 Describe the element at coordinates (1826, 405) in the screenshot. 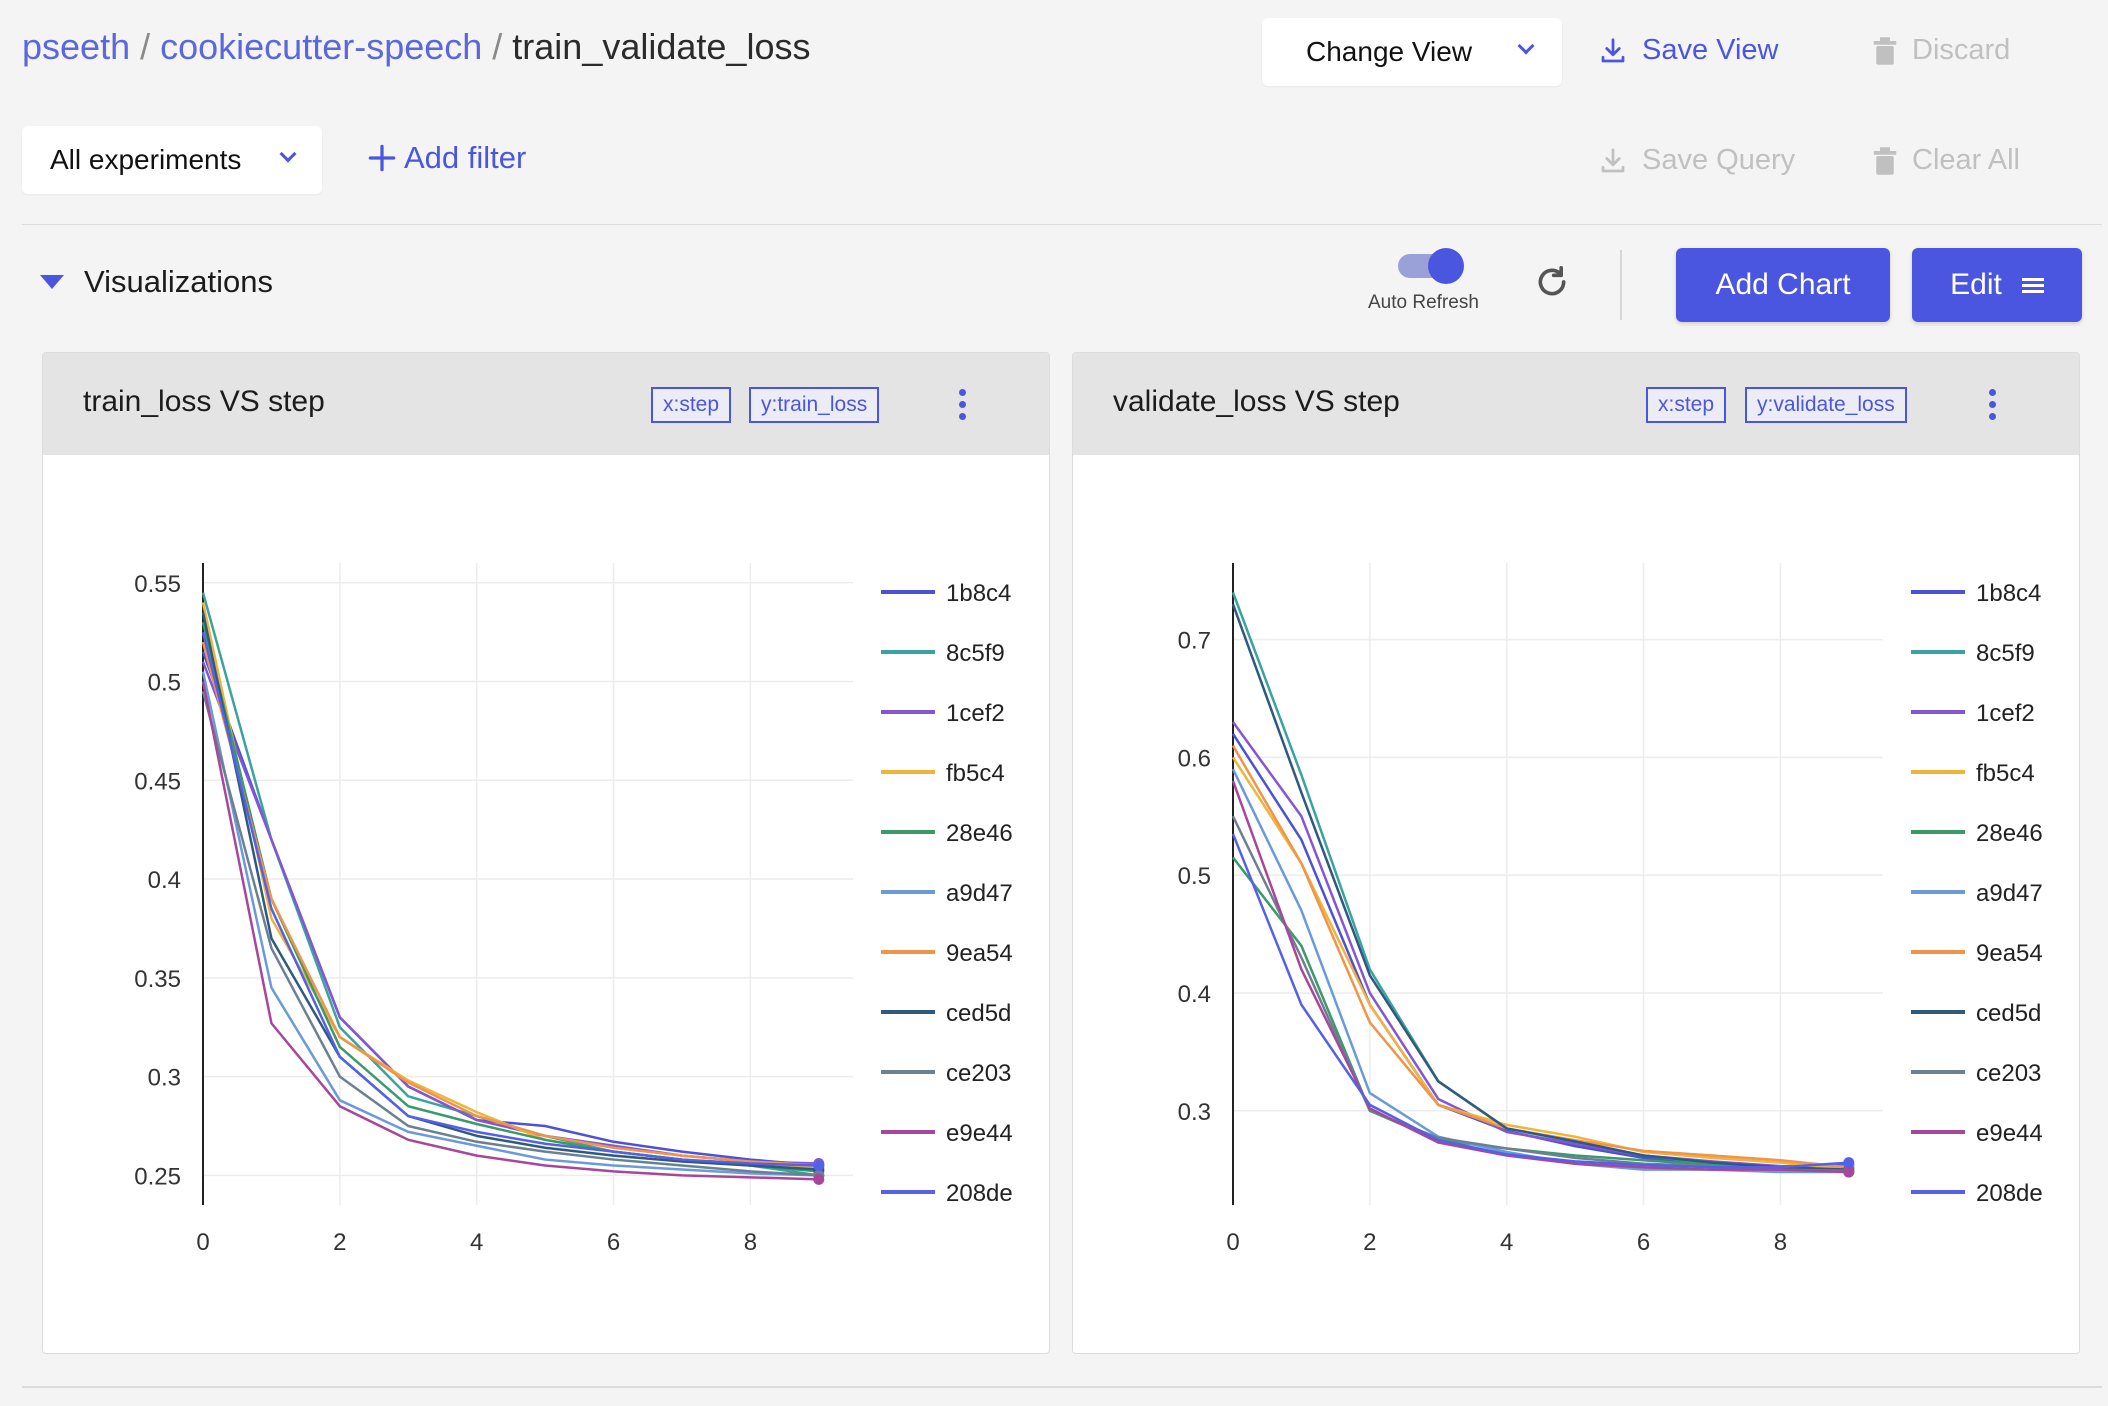

I see `y-axis-tag: y:validate_loss` at that location.